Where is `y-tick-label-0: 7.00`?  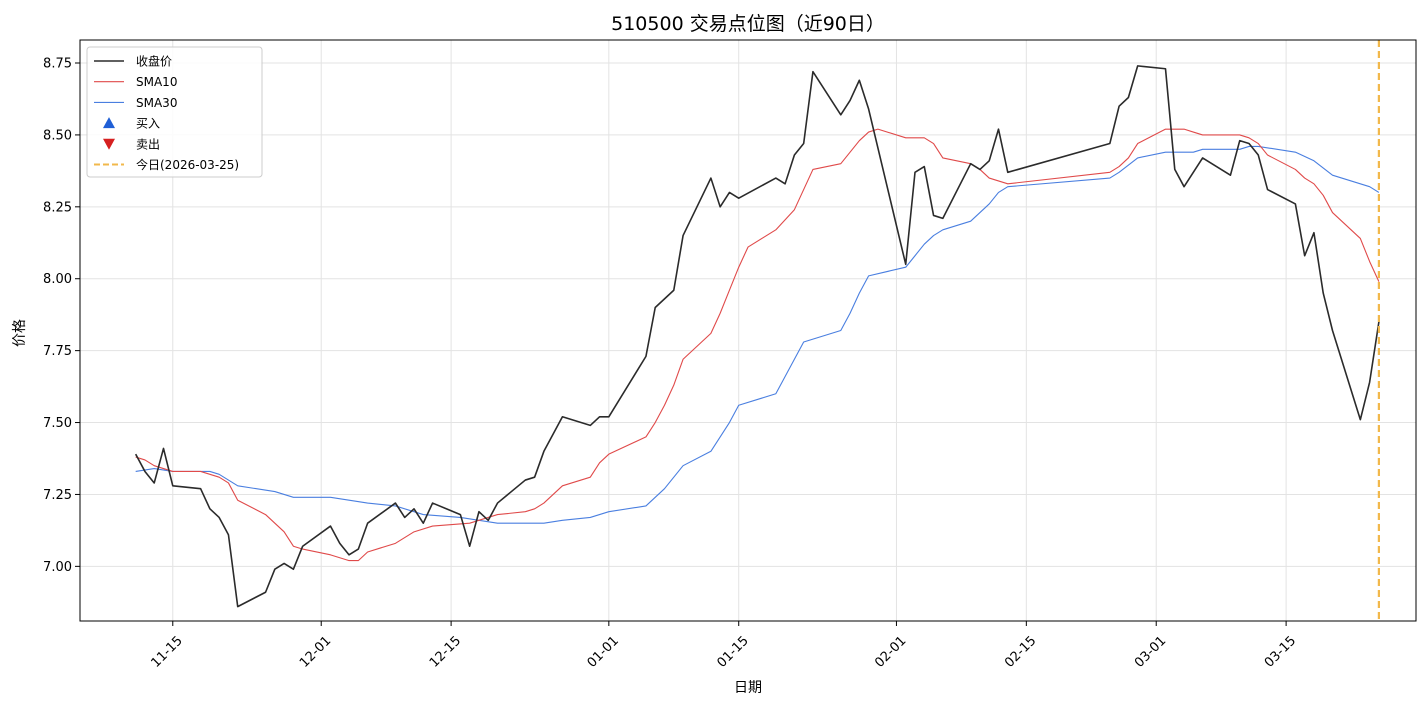 y-tick-label-0: 7.00 is located at coordinates (57, 567).